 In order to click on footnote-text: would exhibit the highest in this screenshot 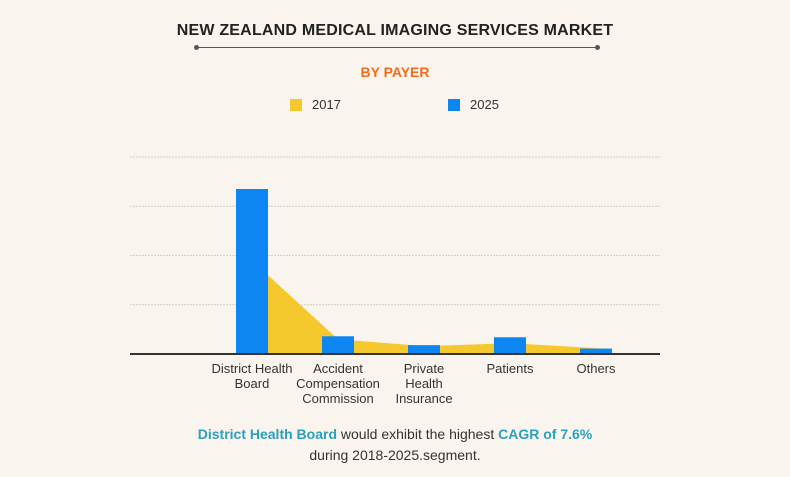, I will do `click(418, 434)`.